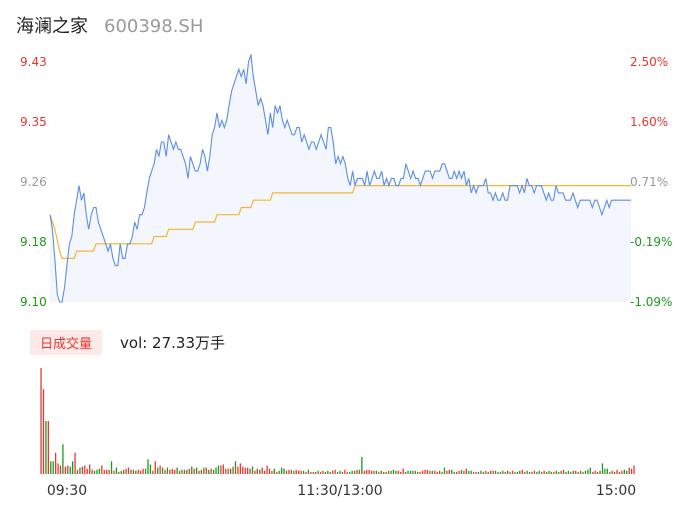  I want to click on x-tick-label: 15:00, so click(616, 491).